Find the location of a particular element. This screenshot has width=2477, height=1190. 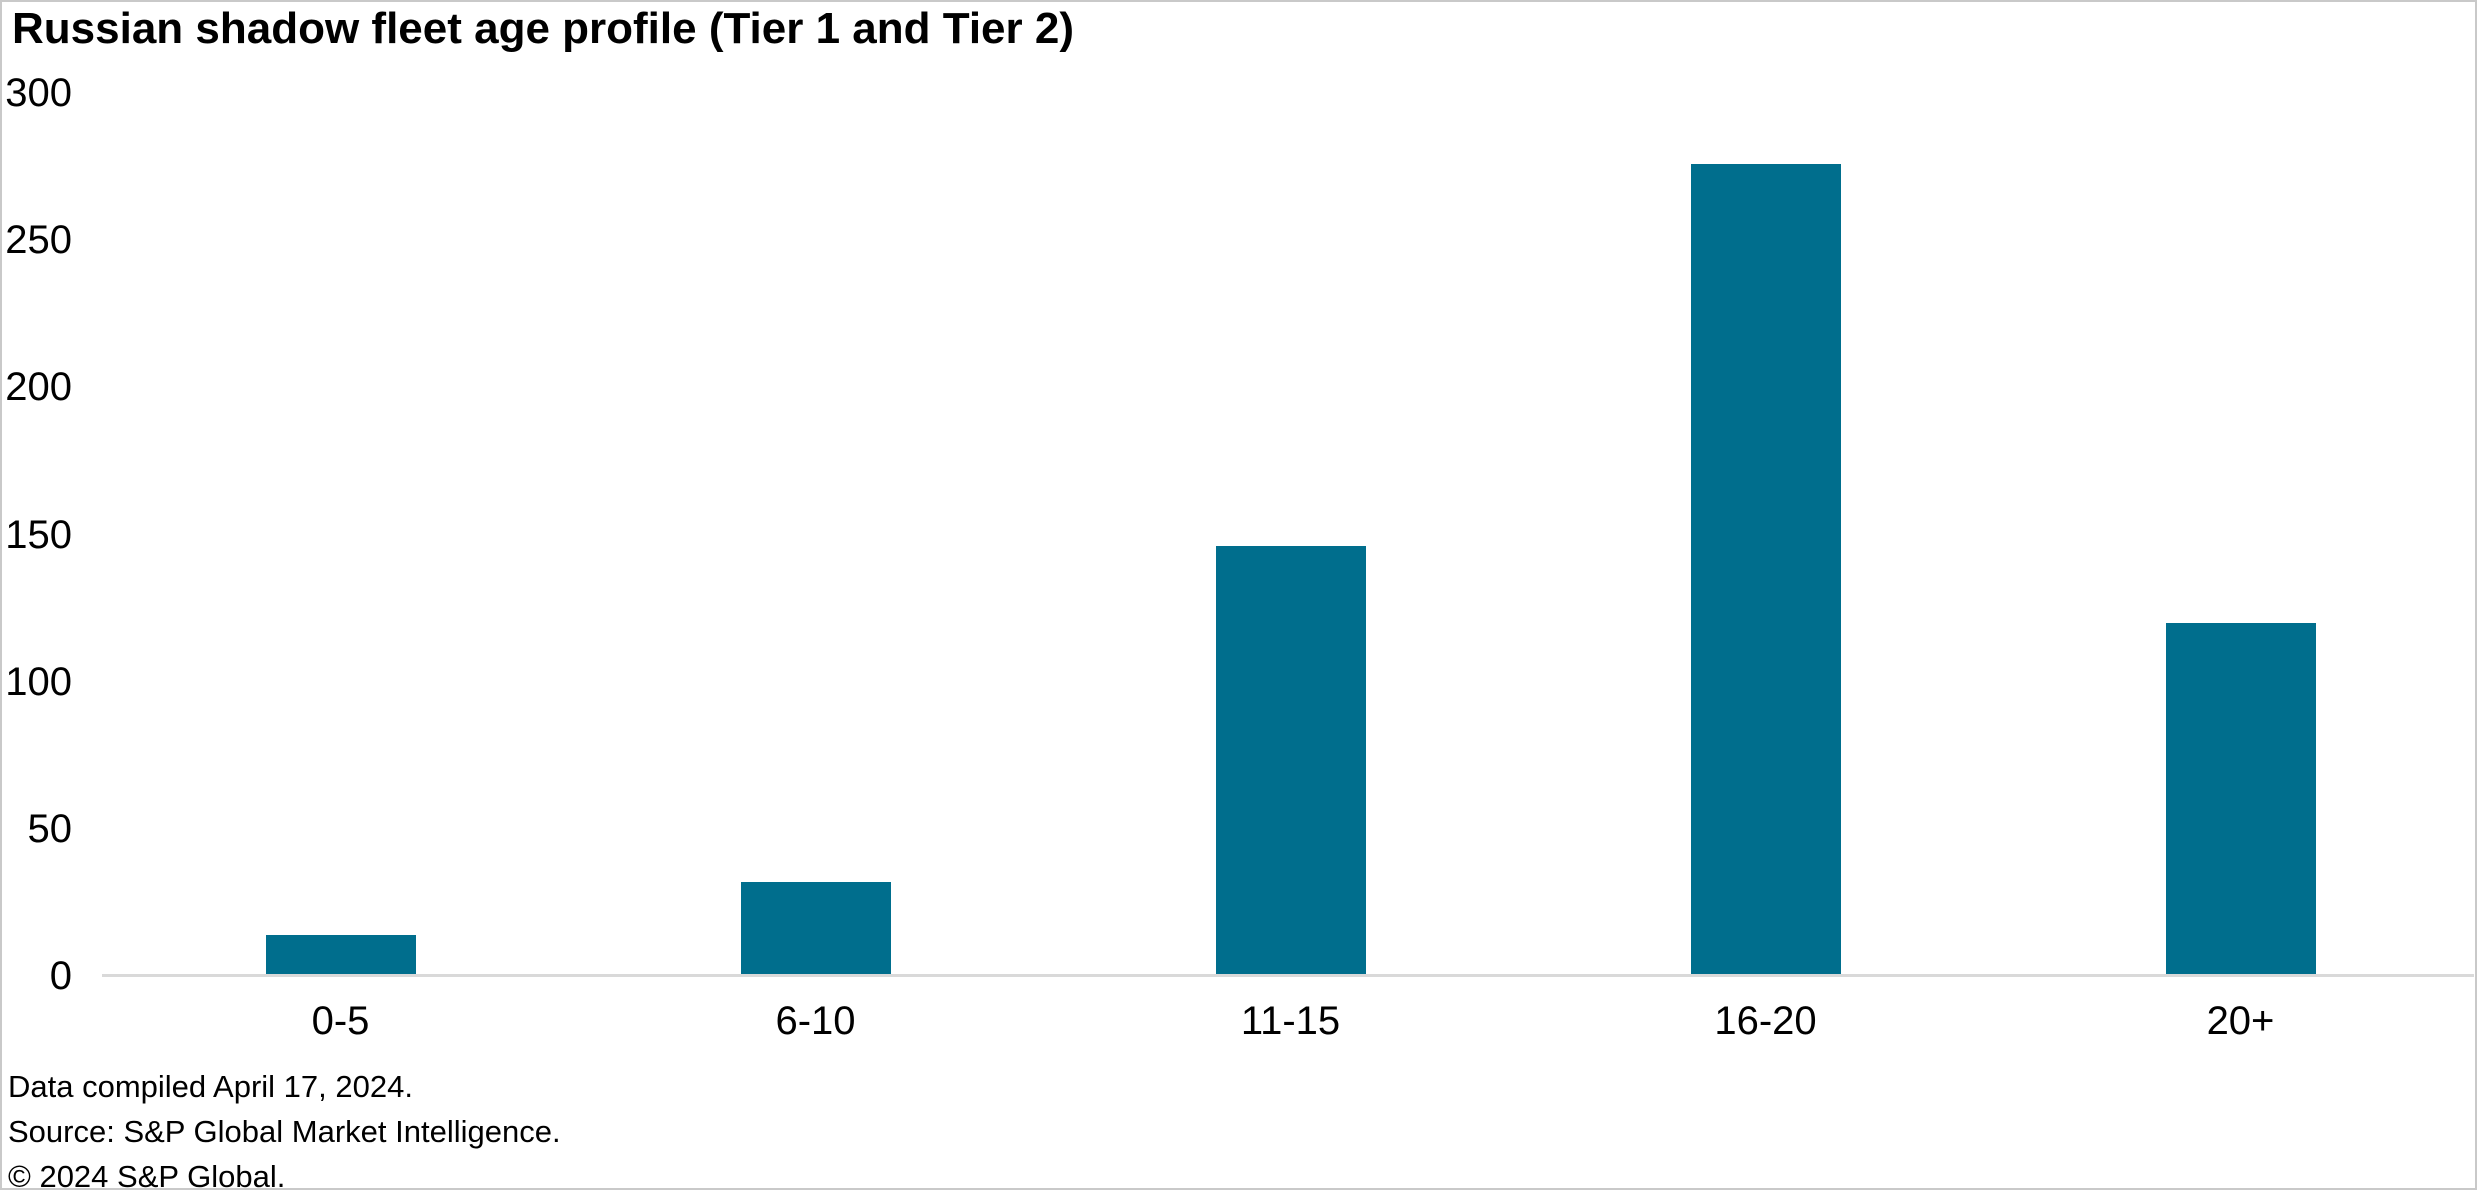

y-tick-label-200: 200 is located at coordinates (38, 387).